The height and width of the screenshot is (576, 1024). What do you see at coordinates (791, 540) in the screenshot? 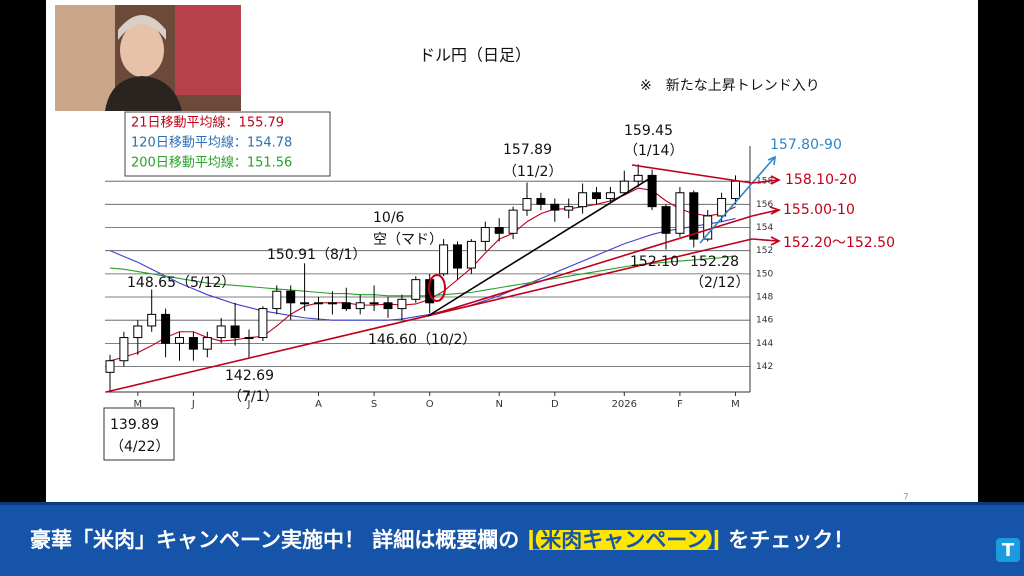
I see `banner-after: をチェック！` at bounding box center [791, 540].